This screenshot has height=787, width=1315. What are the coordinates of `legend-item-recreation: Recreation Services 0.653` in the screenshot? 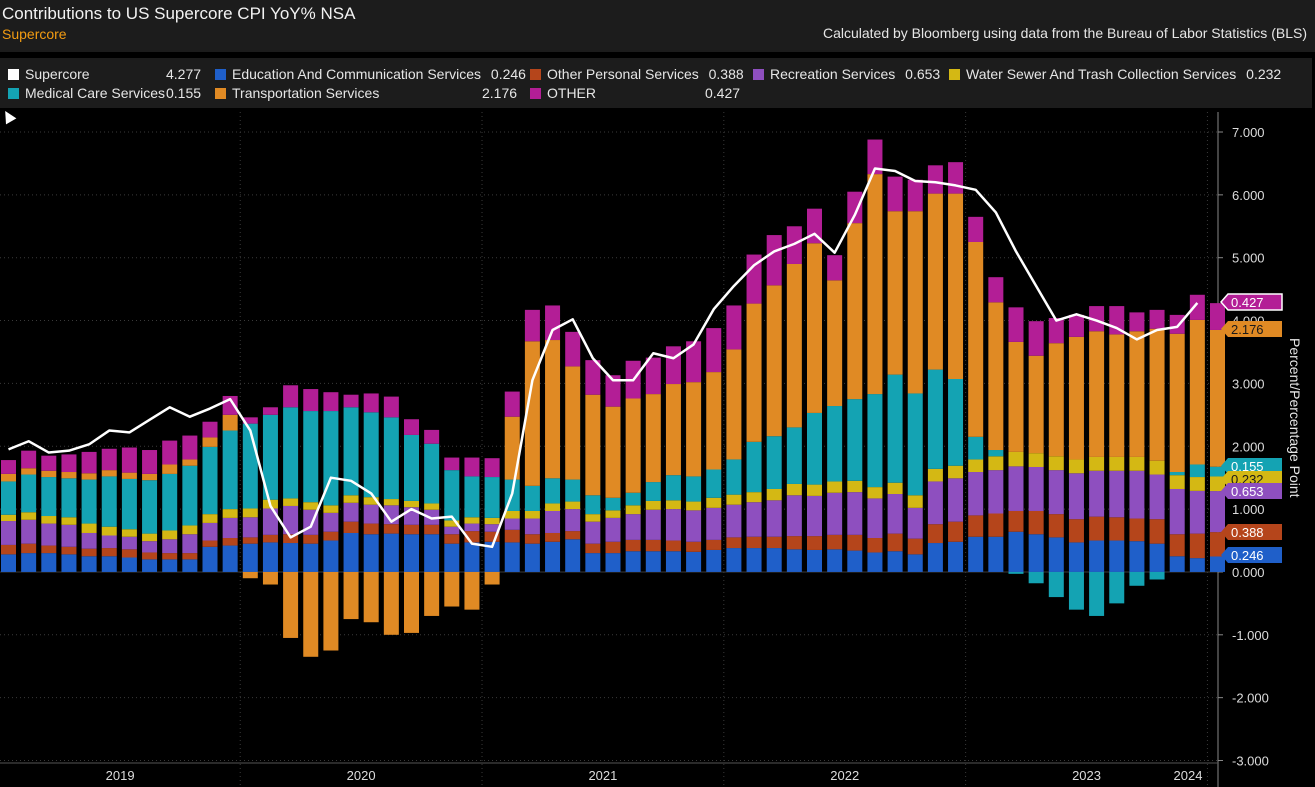 It's located at (846, 74).